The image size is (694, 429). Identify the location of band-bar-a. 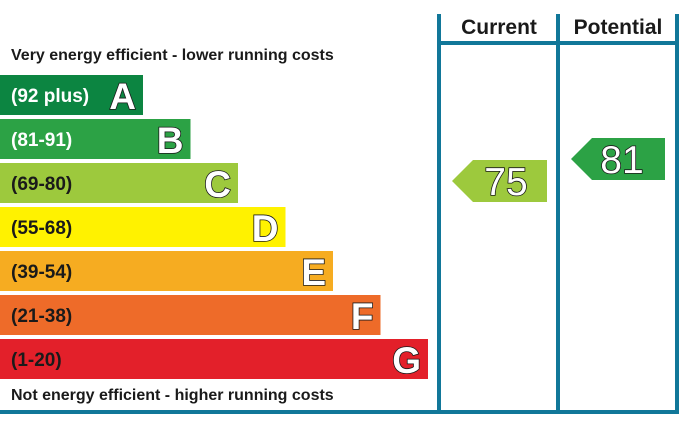
(71, 95).